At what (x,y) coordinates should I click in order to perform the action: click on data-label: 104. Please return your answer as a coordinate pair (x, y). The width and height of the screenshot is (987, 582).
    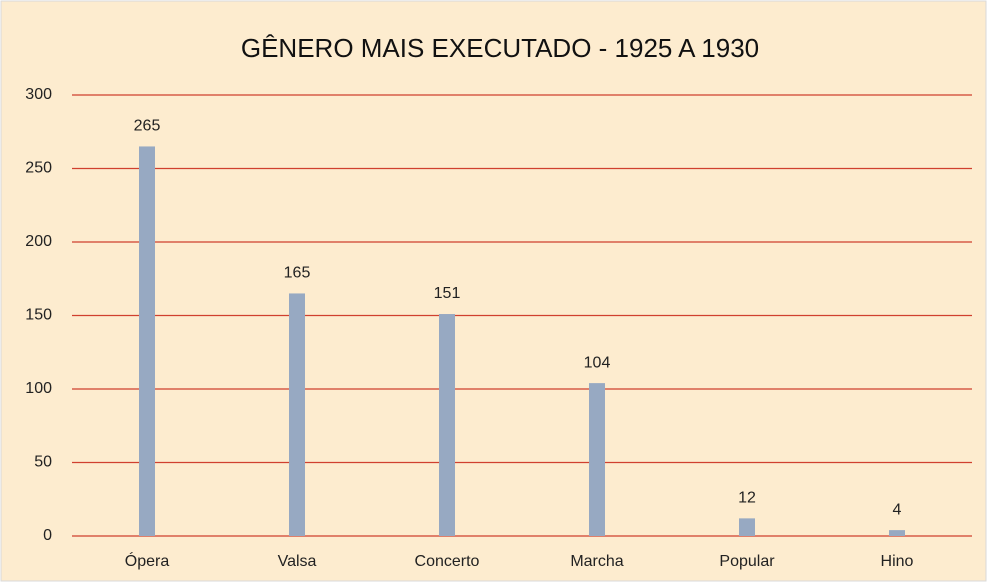
    Looking at the image, I should click on (597, 362).